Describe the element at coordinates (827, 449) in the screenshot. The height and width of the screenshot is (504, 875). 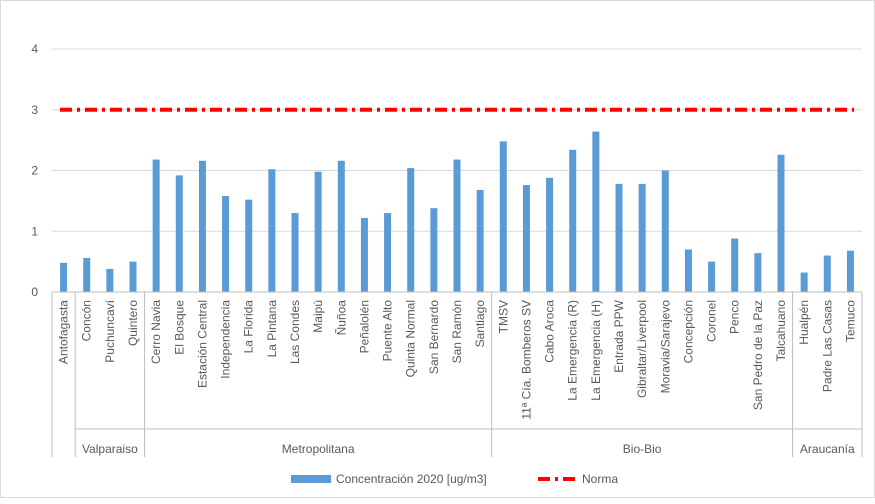
I see `group-label: Araucanía` at that location.